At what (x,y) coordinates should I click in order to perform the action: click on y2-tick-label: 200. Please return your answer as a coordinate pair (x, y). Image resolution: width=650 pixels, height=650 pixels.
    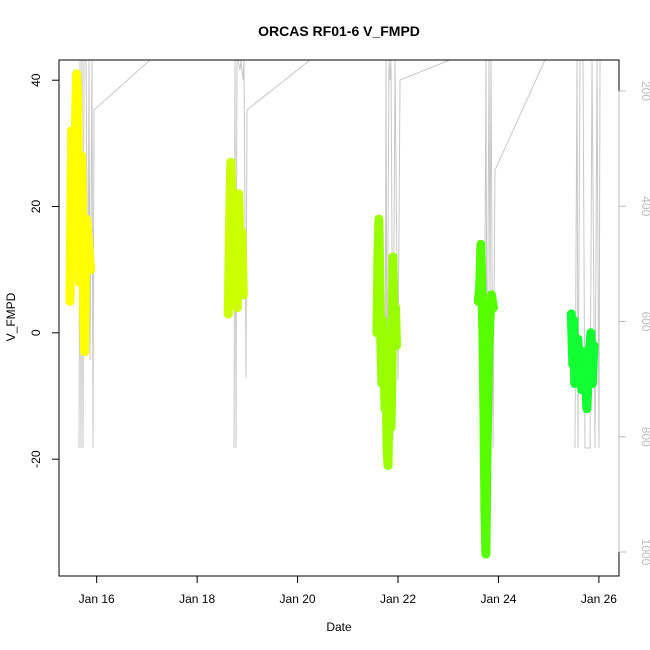
    Looking at the image, I should click on (644, 91).